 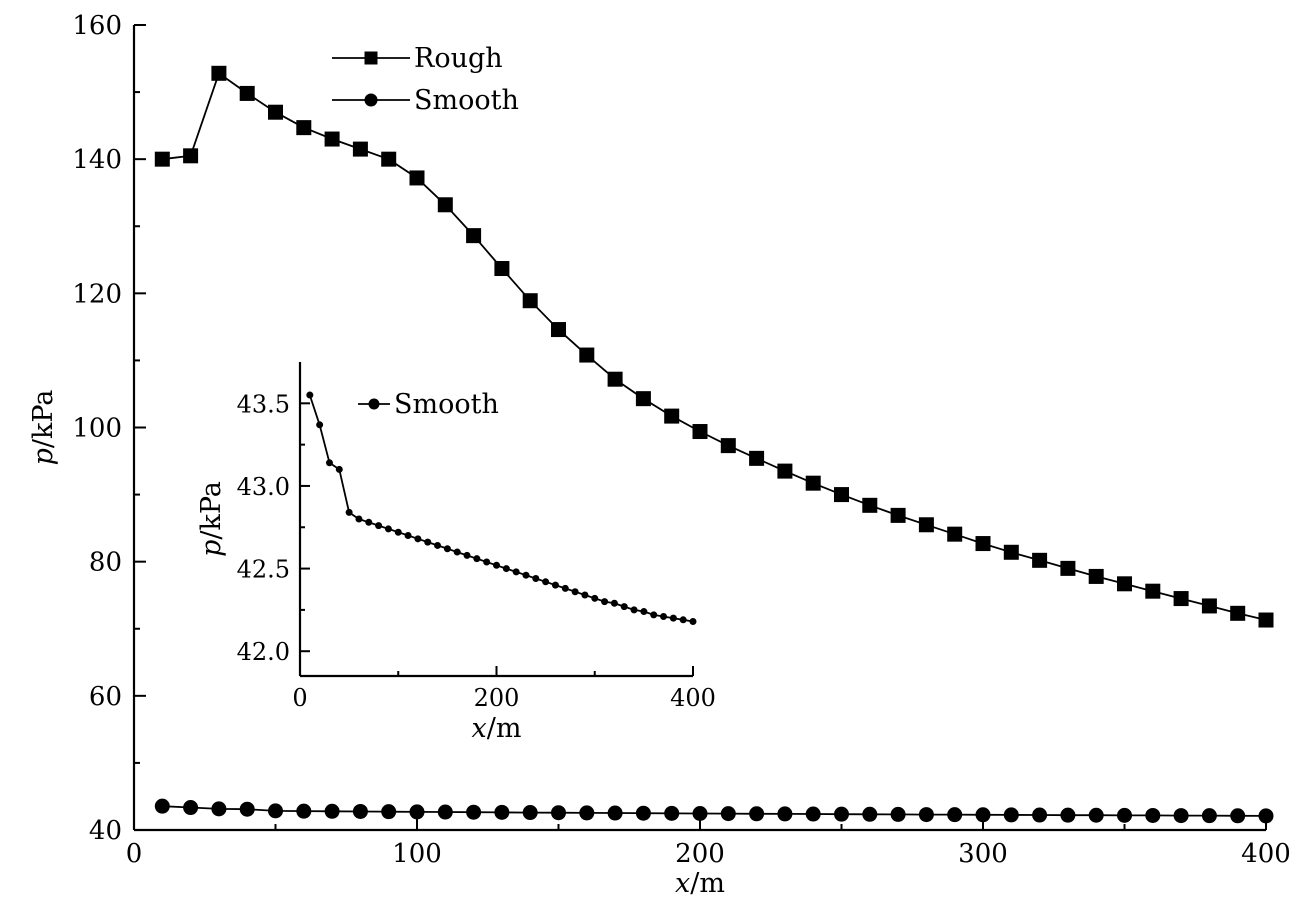 I want to click on inset-y-axis-title: p/kPa, so click(x=211, y=519).